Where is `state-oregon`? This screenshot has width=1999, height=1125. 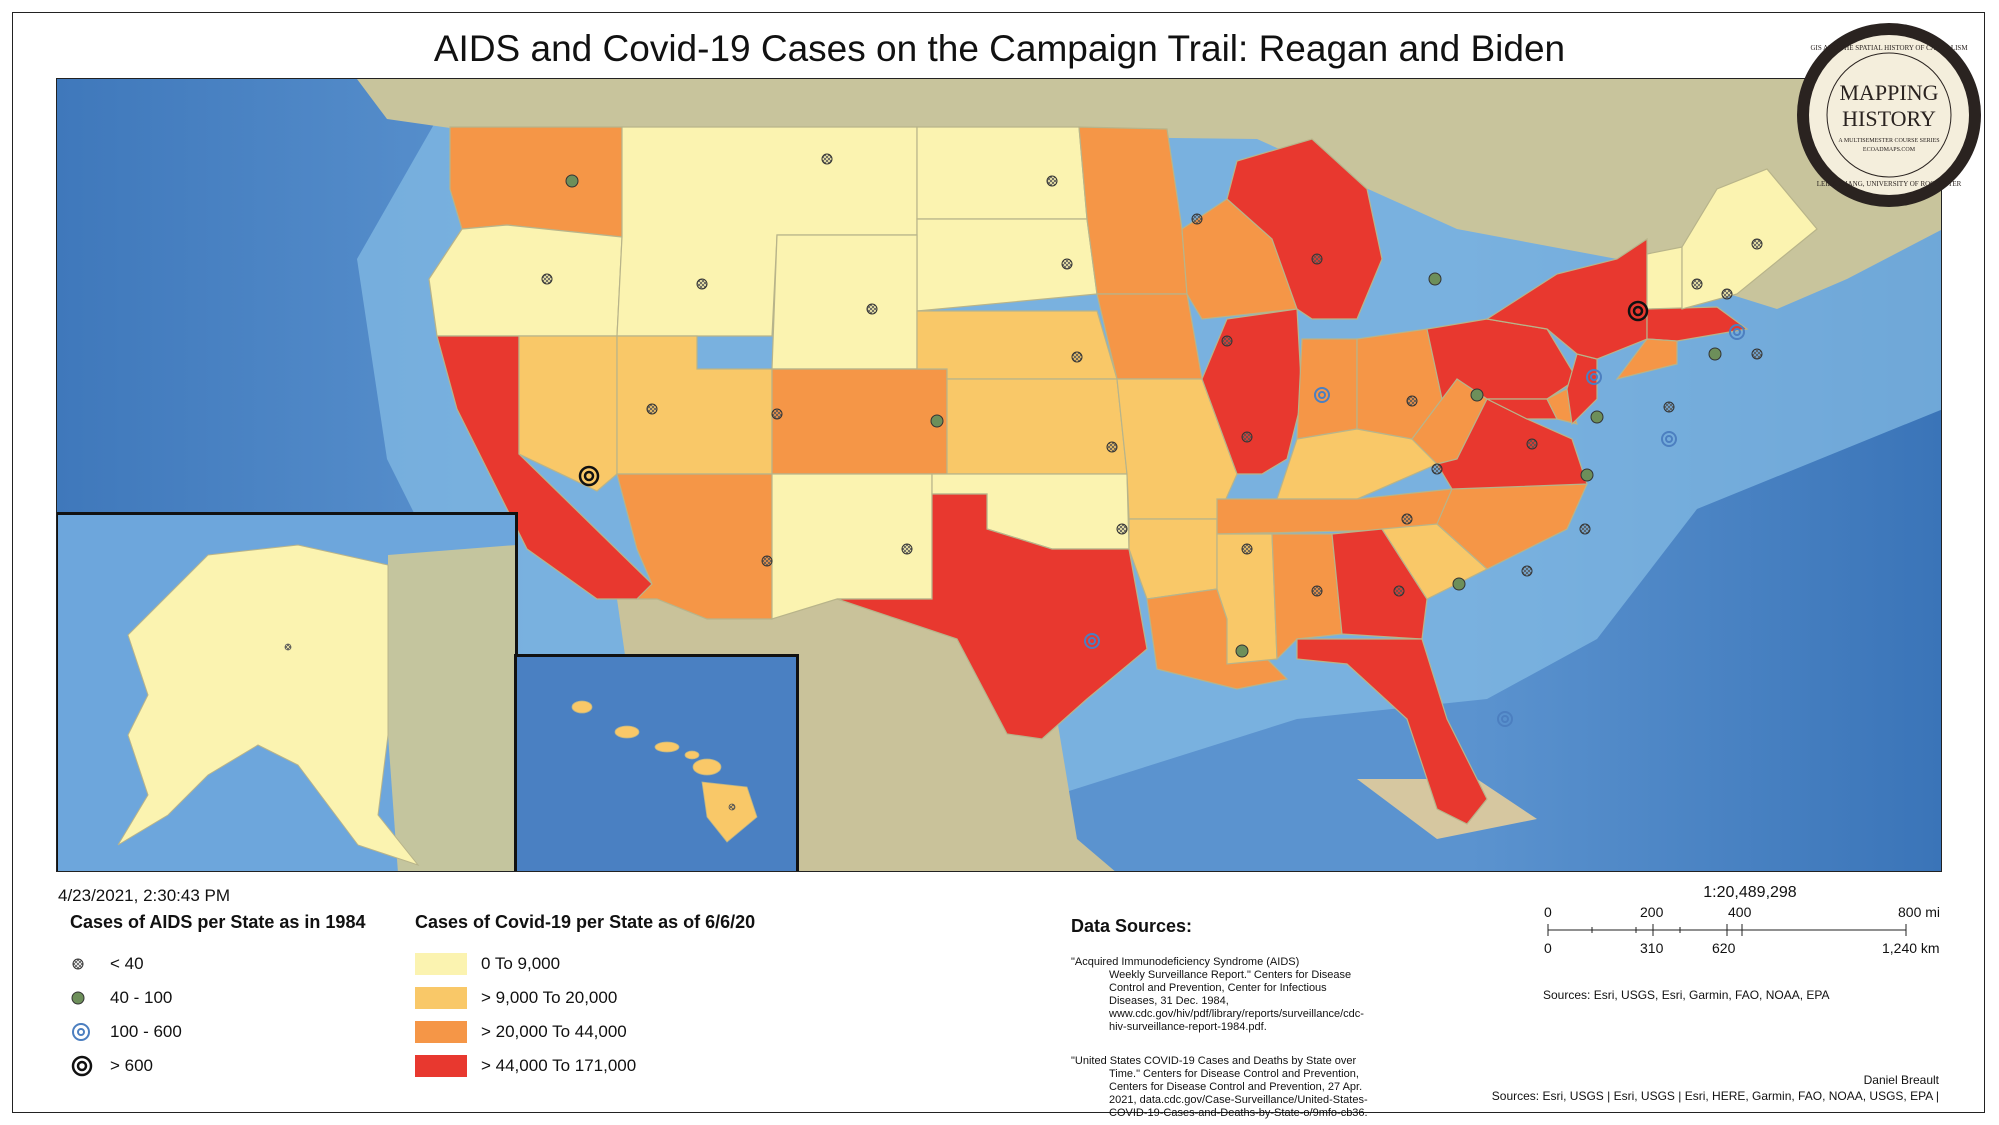 state-oregon is located at coordinates (525, 280).